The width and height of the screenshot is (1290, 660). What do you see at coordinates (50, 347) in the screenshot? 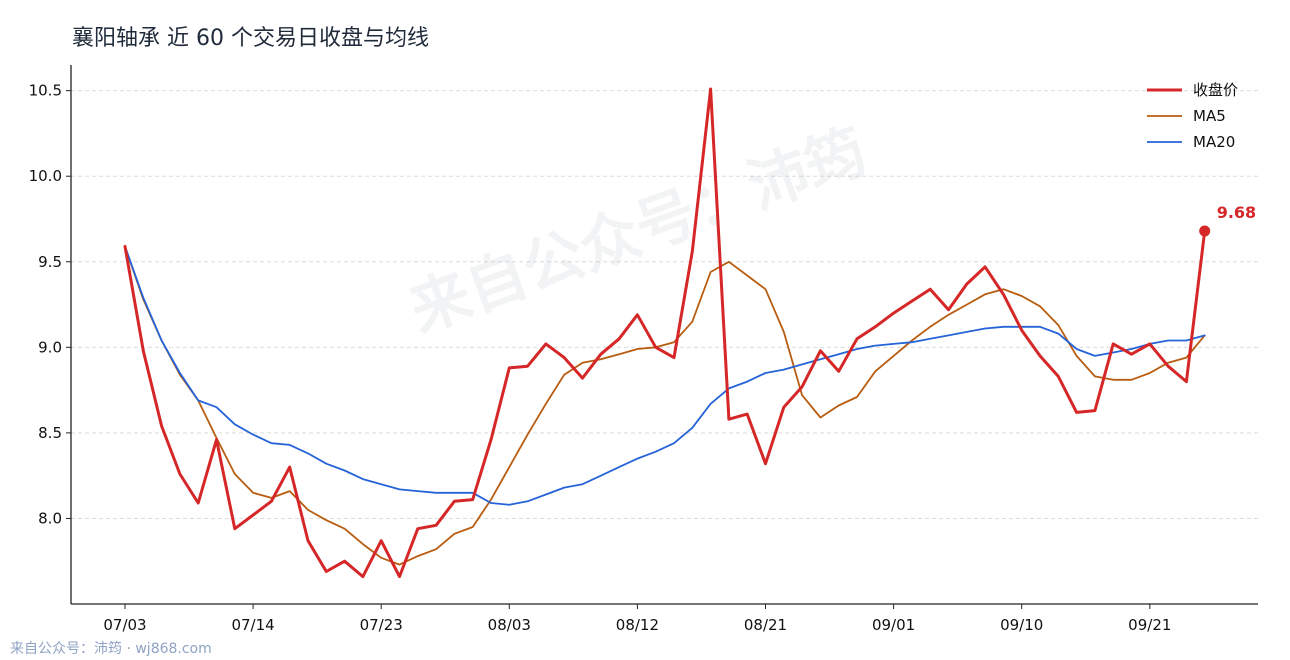
I see `y-tick-label: 9.0` at bounding box center [50, 347].